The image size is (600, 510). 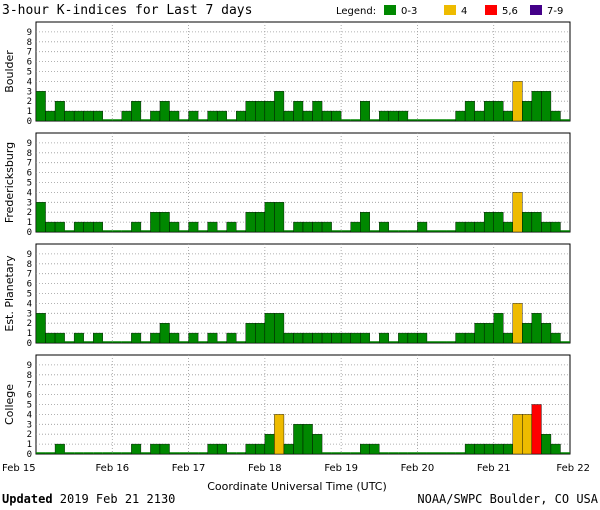 What do you see at coordinates (9, 71) in the screenshot?
I see `panel-label: Boulder` at bounding box center [9, 71].